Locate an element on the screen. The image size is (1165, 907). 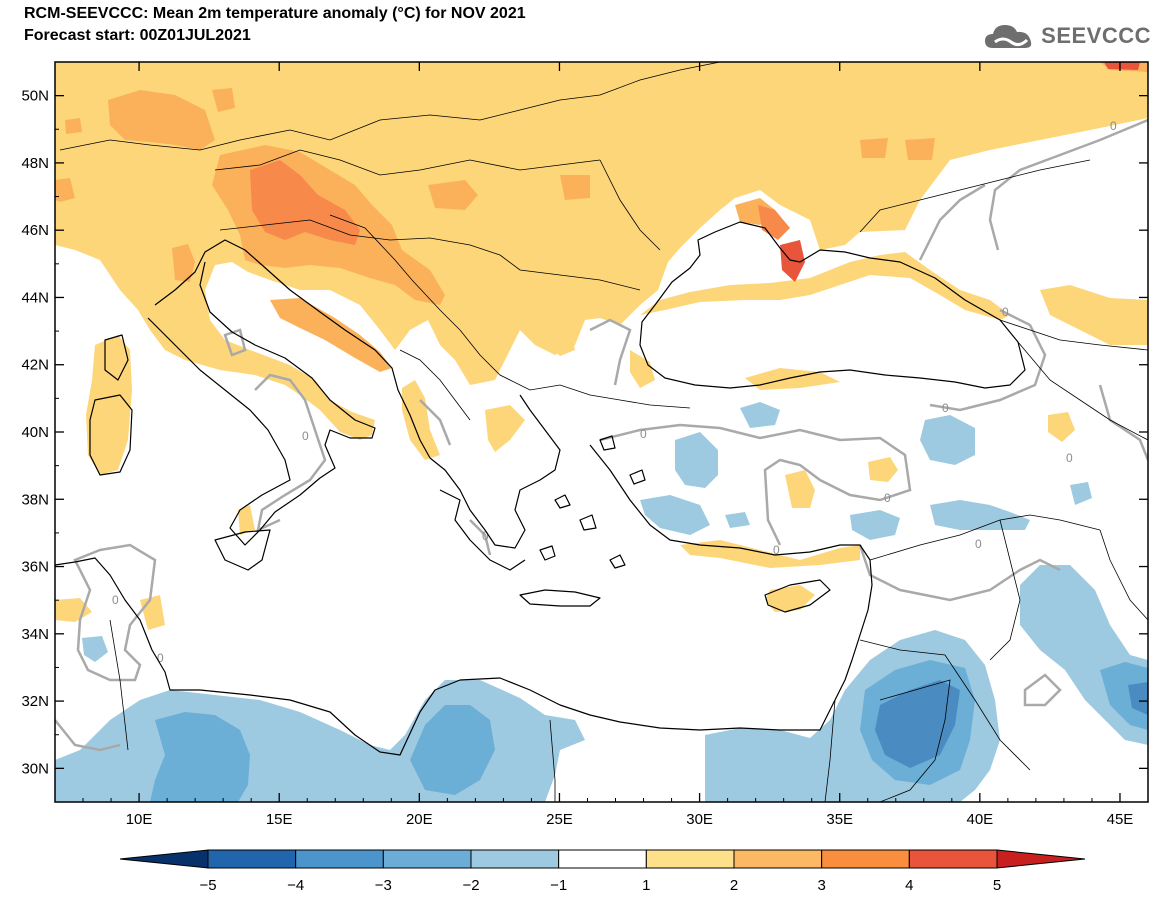
colorbar-tick-label: −3 is located at coordinates (383, 885).